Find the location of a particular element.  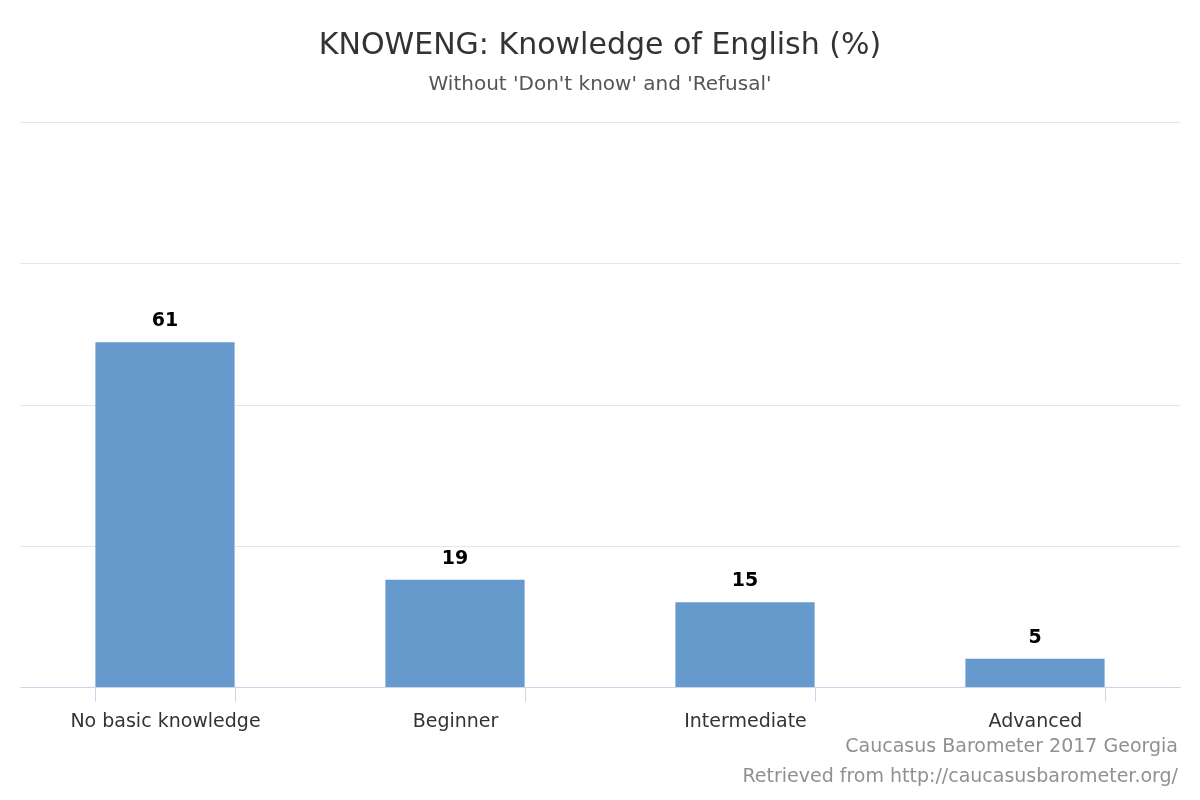

data-label: 15 is located at coordinates (745, 579).